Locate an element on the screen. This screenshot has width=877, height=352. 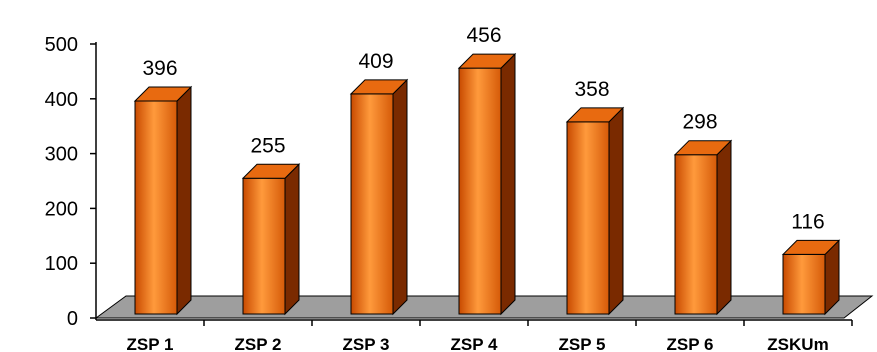
data-label: 358 is located at coordinates (591, 89).